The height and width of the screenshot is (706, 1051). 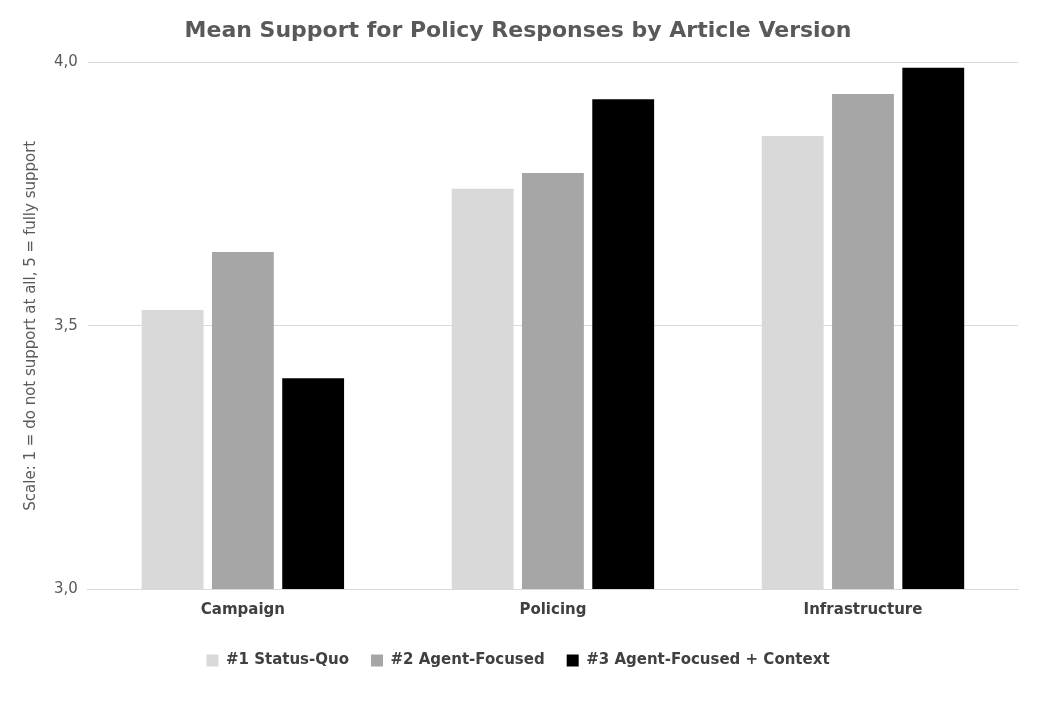 What do you see at coordinates (242, 608) in the screenshot?
I see `x-tick-label: Campaign` at bounding box center [242, 608].